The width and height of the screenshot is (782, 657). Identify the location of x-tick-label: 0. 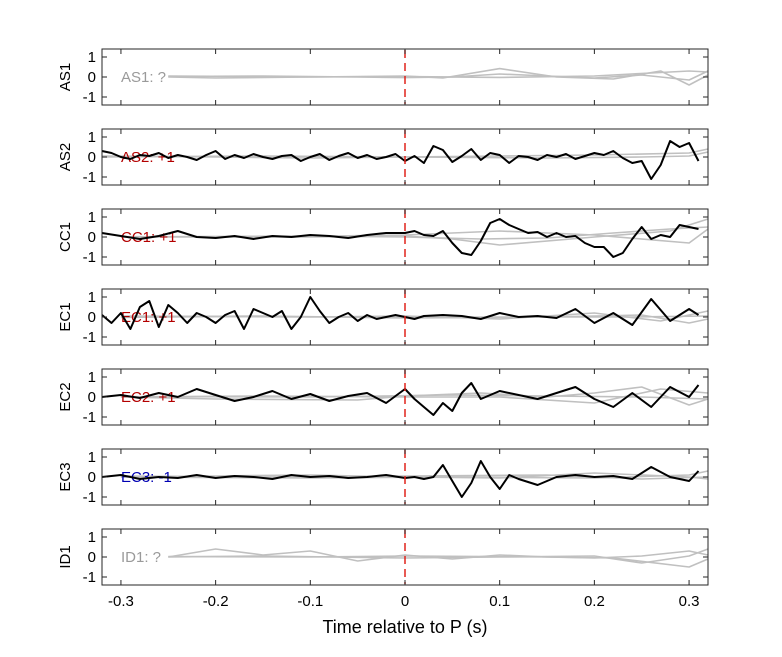
(405, 601).